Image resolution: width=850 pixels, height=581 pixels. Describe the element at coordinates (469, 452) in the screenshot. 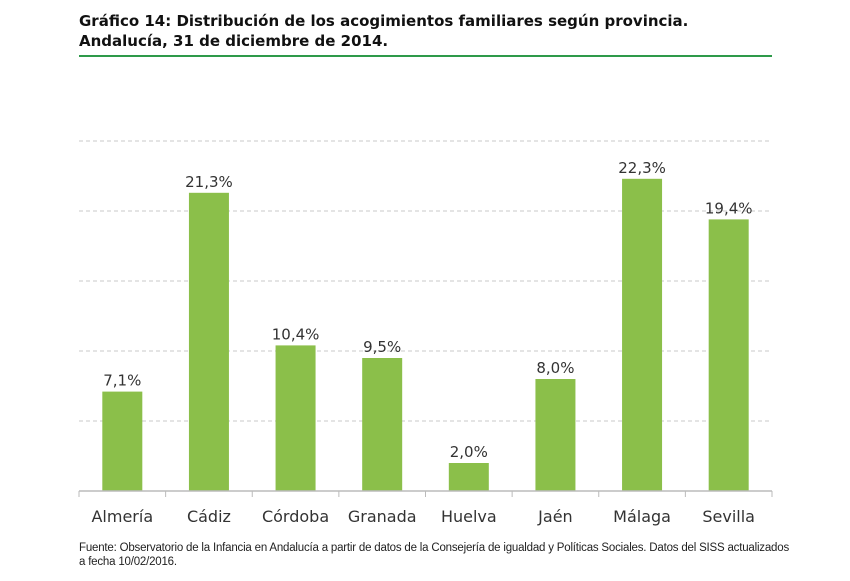

I see `value-label: 2,0%` at that location.